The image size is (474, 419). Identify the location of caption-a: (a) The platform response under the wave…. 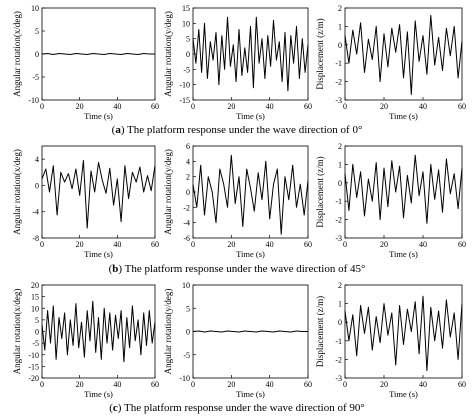
(237, 130).